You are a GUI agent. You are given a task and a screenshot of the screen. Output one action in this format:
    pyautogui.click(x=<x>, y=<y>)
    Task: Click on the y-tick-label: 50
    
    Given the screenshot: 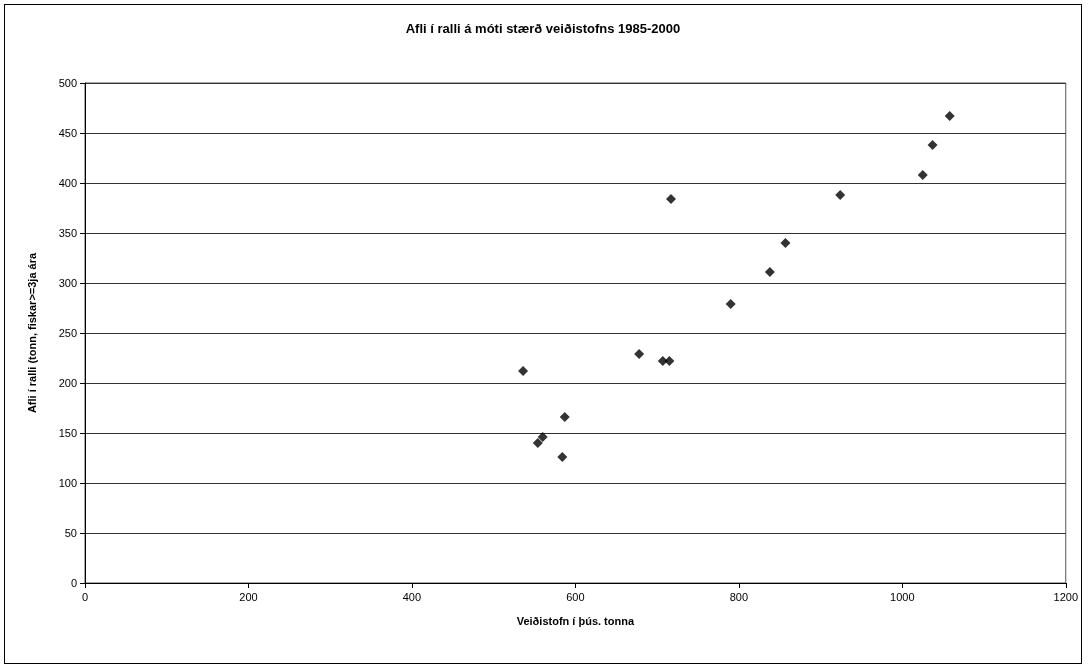 What is the action you would take?
    pyautogui.click(x=70, y=533)
    